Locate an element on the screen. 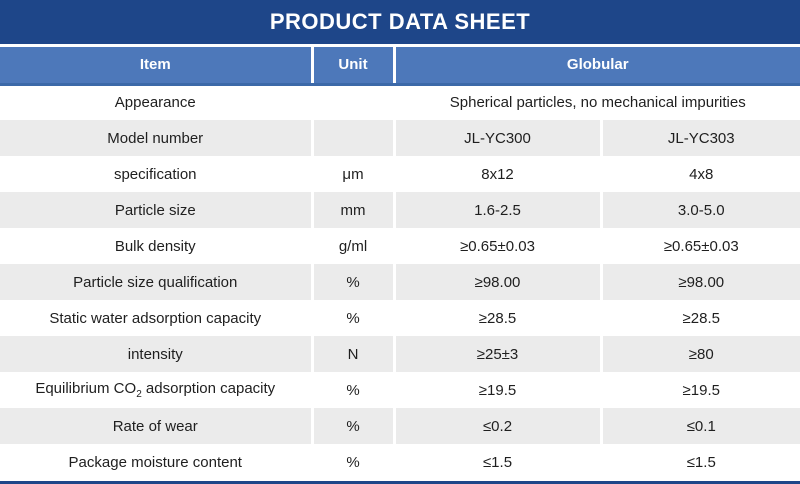 The height and width of the screenshot is (484, 800). value-cell: JL-YC300 is located at coordinates (498, 138).